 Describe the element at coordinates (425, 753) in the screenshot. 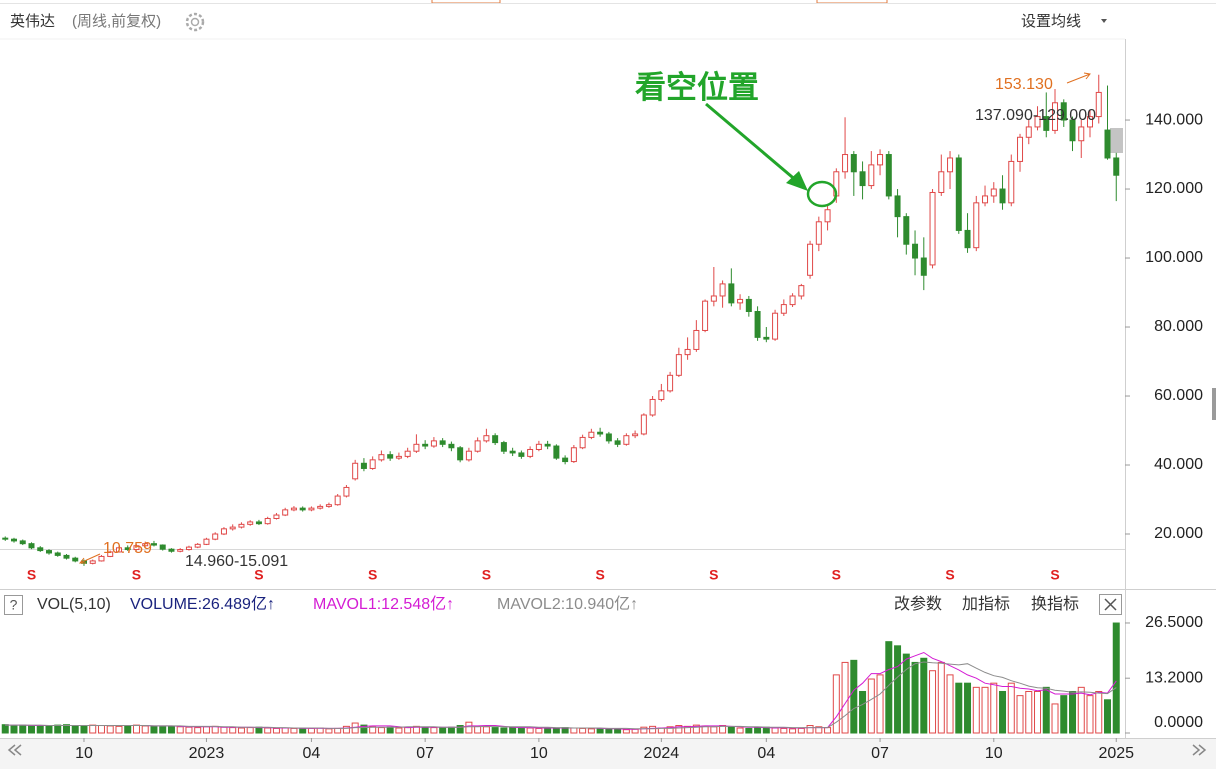

I see `x-tick-label: 07` at that location.